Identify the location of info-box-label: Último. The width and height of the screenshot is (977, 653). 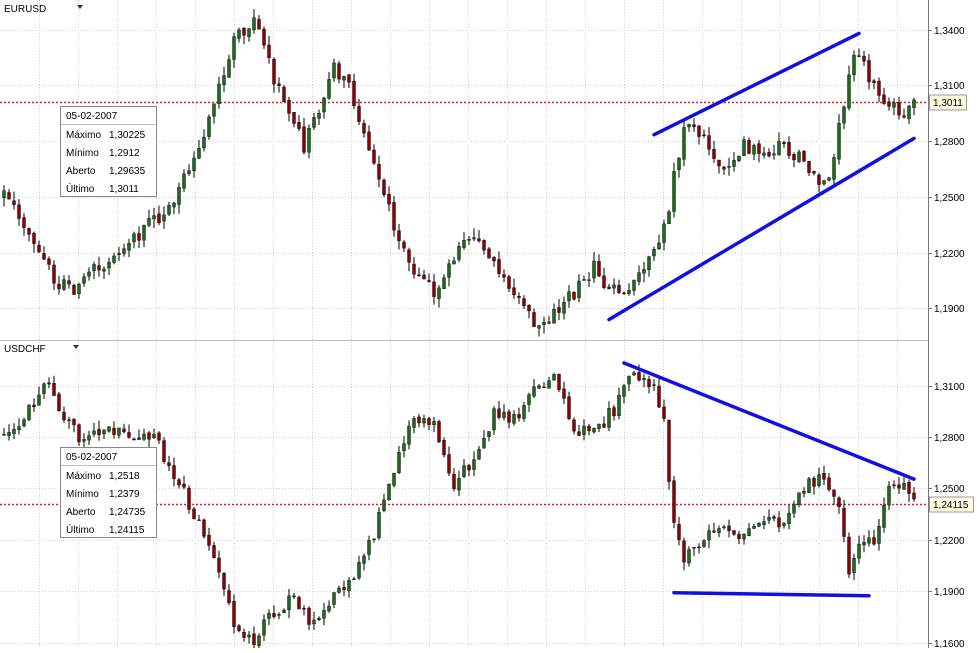
(80, 529).